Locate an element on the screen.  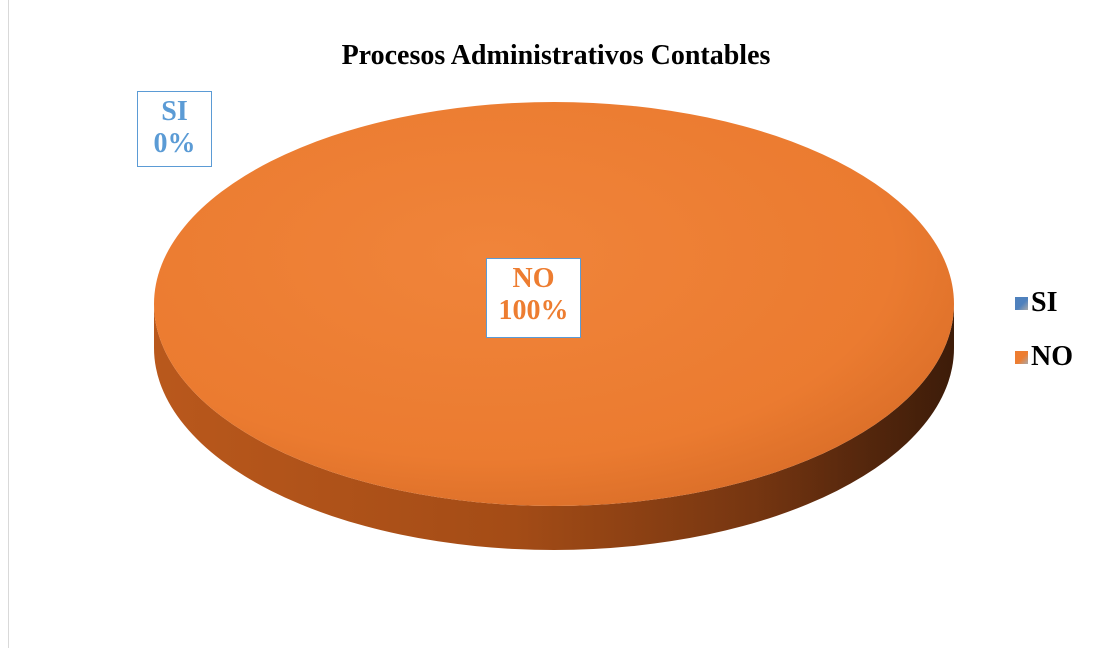
chart-frame-edge is located at coordinates (8, 324).